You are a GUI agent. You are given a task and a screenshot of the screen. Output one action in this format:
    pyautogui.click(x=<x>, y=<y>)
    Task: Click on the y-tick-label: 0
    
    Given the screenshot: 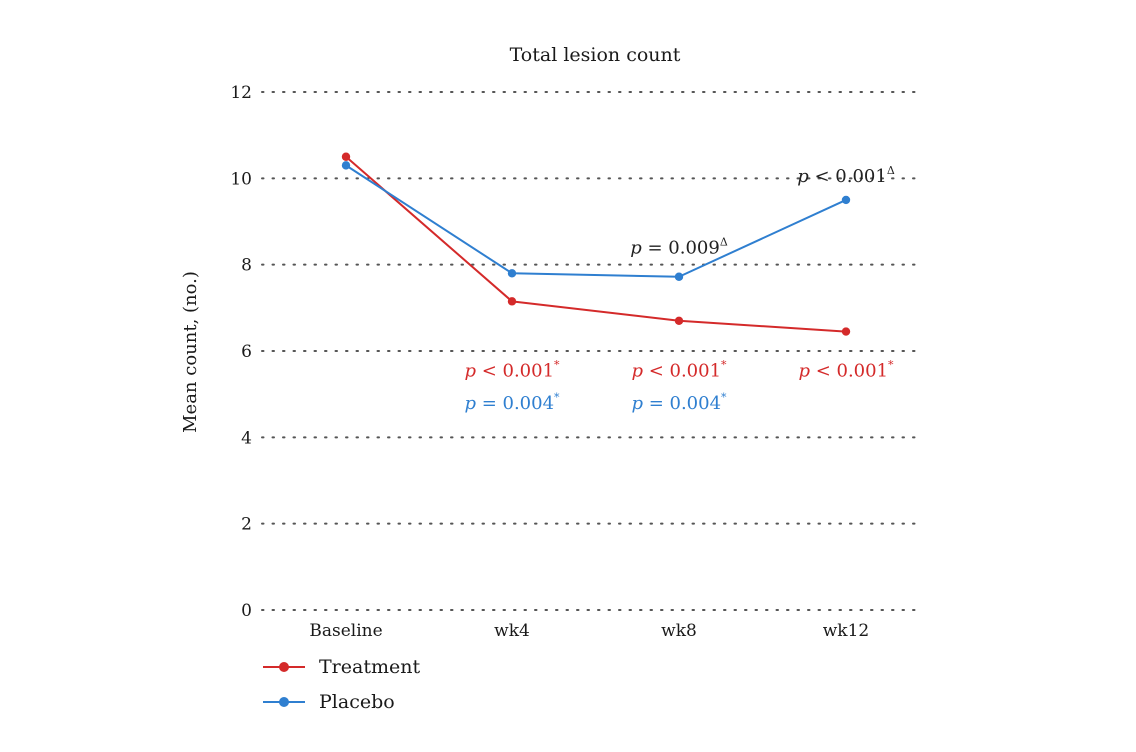 What is the action you would take?
    pyautogui.click(x=246, y=611)
    